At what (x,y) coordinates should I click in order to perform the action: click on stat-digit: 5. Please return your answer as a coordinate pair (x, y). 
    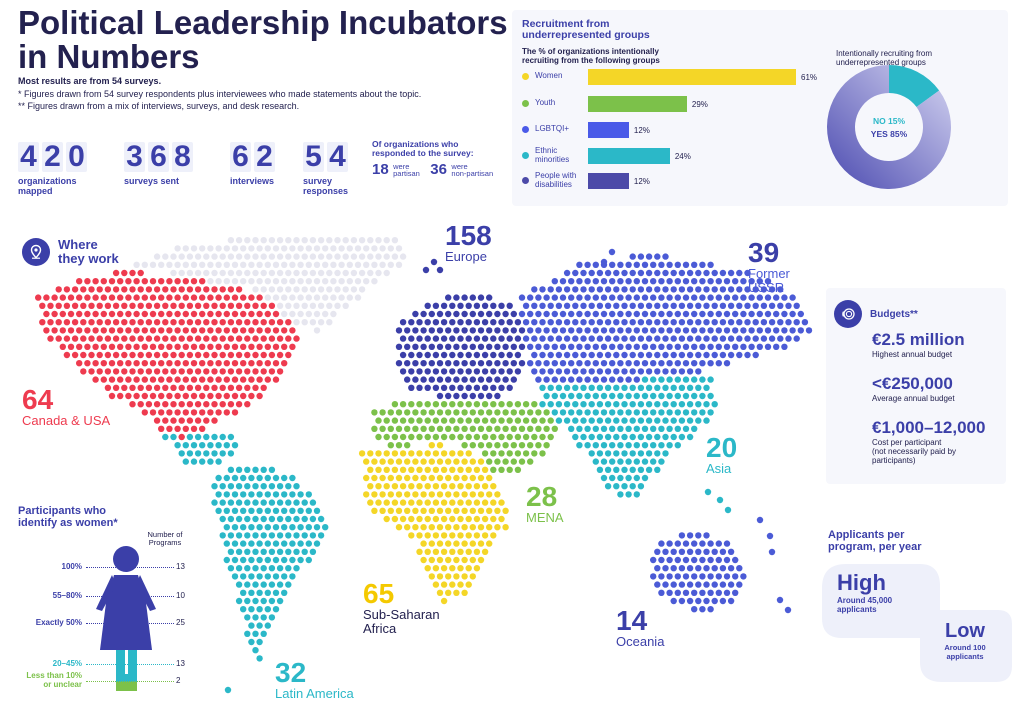
    Looking at the image, I should click on (313, 157).